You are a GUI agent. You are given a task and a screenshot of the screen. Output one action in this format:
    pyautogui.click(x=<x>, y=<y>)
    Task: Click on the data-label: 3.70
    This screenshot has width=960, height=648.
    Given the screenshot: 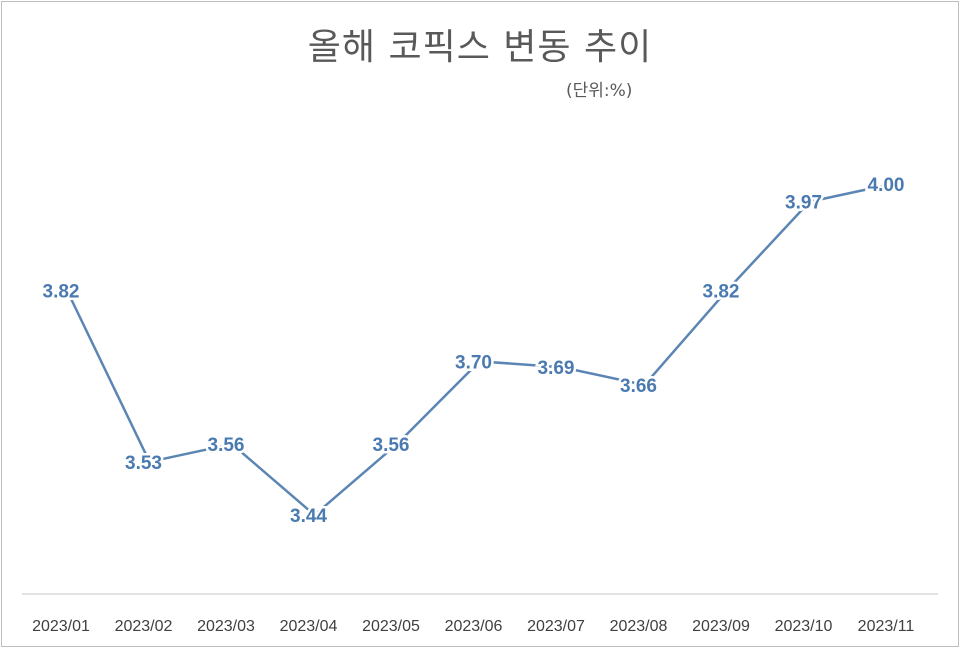 What is the action you would take?
    pyautogui.click(x=473, y=362)
    